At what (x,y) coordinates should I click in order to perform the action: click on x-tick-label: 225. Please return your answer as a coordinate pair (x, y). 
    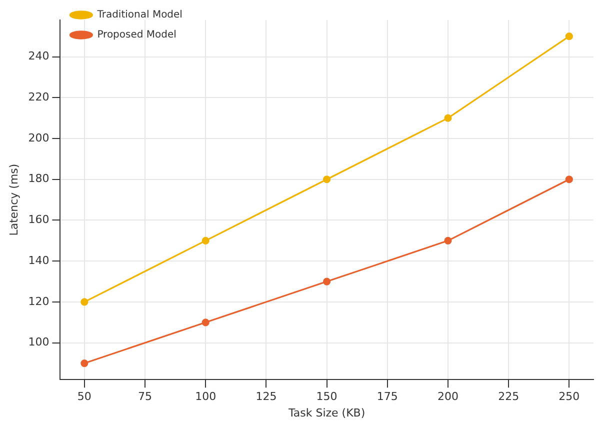
    Looking at the image, I should click on (509, 397).